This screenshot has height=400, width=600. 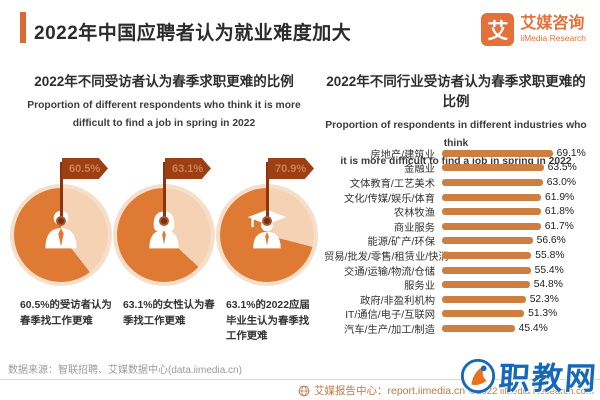 I want to click on bar-value: 45.4%, so click(x=533, y=328).